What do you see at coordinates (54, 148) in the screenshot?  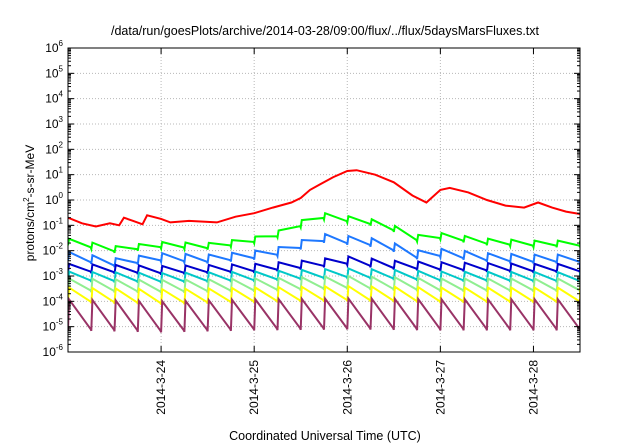 I see `y-tick-label: 10²` at bounding box center [54, 148].